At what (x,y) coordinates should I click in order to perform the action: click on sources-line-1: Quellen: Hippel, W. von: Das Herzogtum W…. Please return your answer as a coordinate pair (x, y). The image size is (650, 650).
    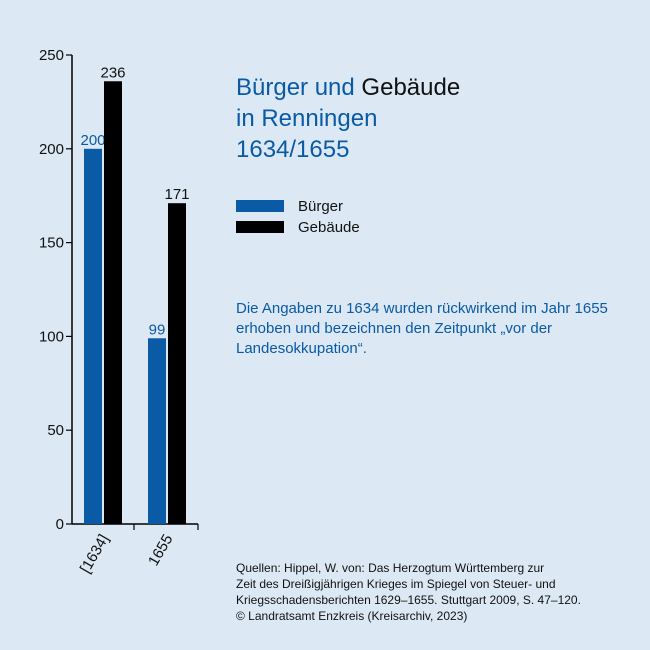
    Looking at the image, I should click on (390, 568).